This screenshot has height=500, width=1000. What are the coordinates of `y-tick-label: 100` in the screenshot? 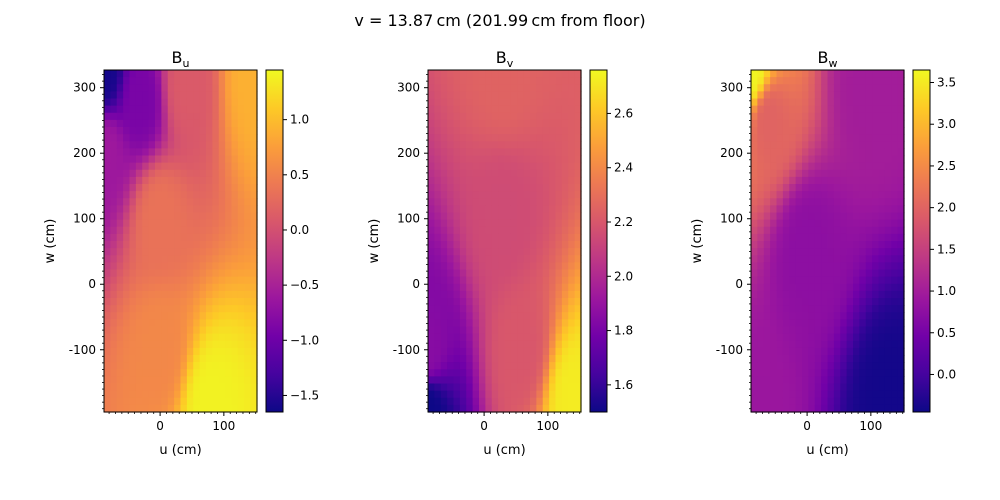 It's located at (408, 219).